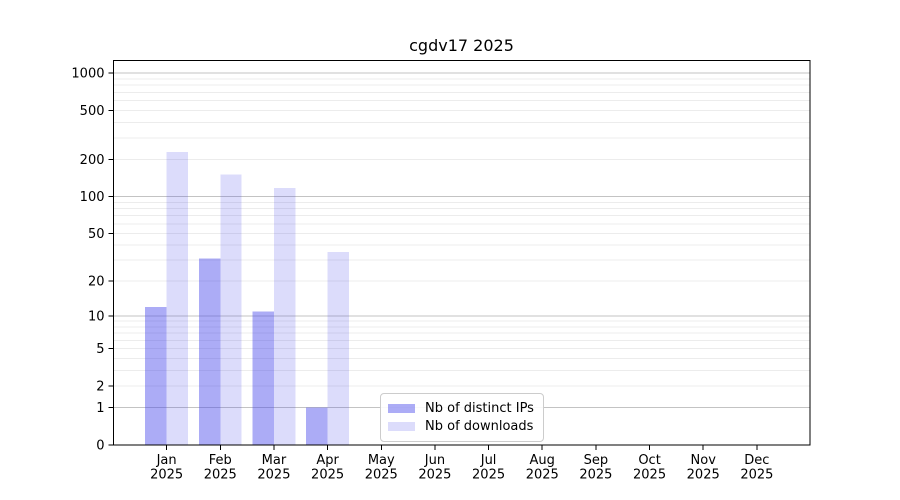 The width and height of the screenshot is (900, 500). I want to click on y-tick-label: 0, so click(100, 446).